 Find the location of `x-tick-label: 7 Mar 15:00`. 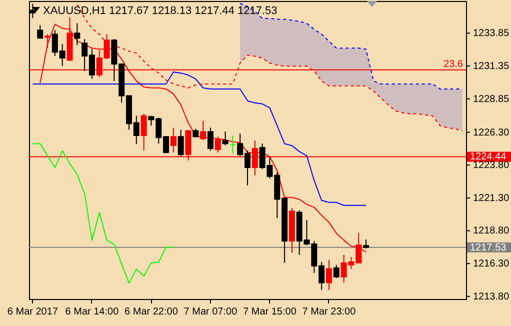

x-tick-label: 7 Mar 15:00 is located at coordinates (270, 312).